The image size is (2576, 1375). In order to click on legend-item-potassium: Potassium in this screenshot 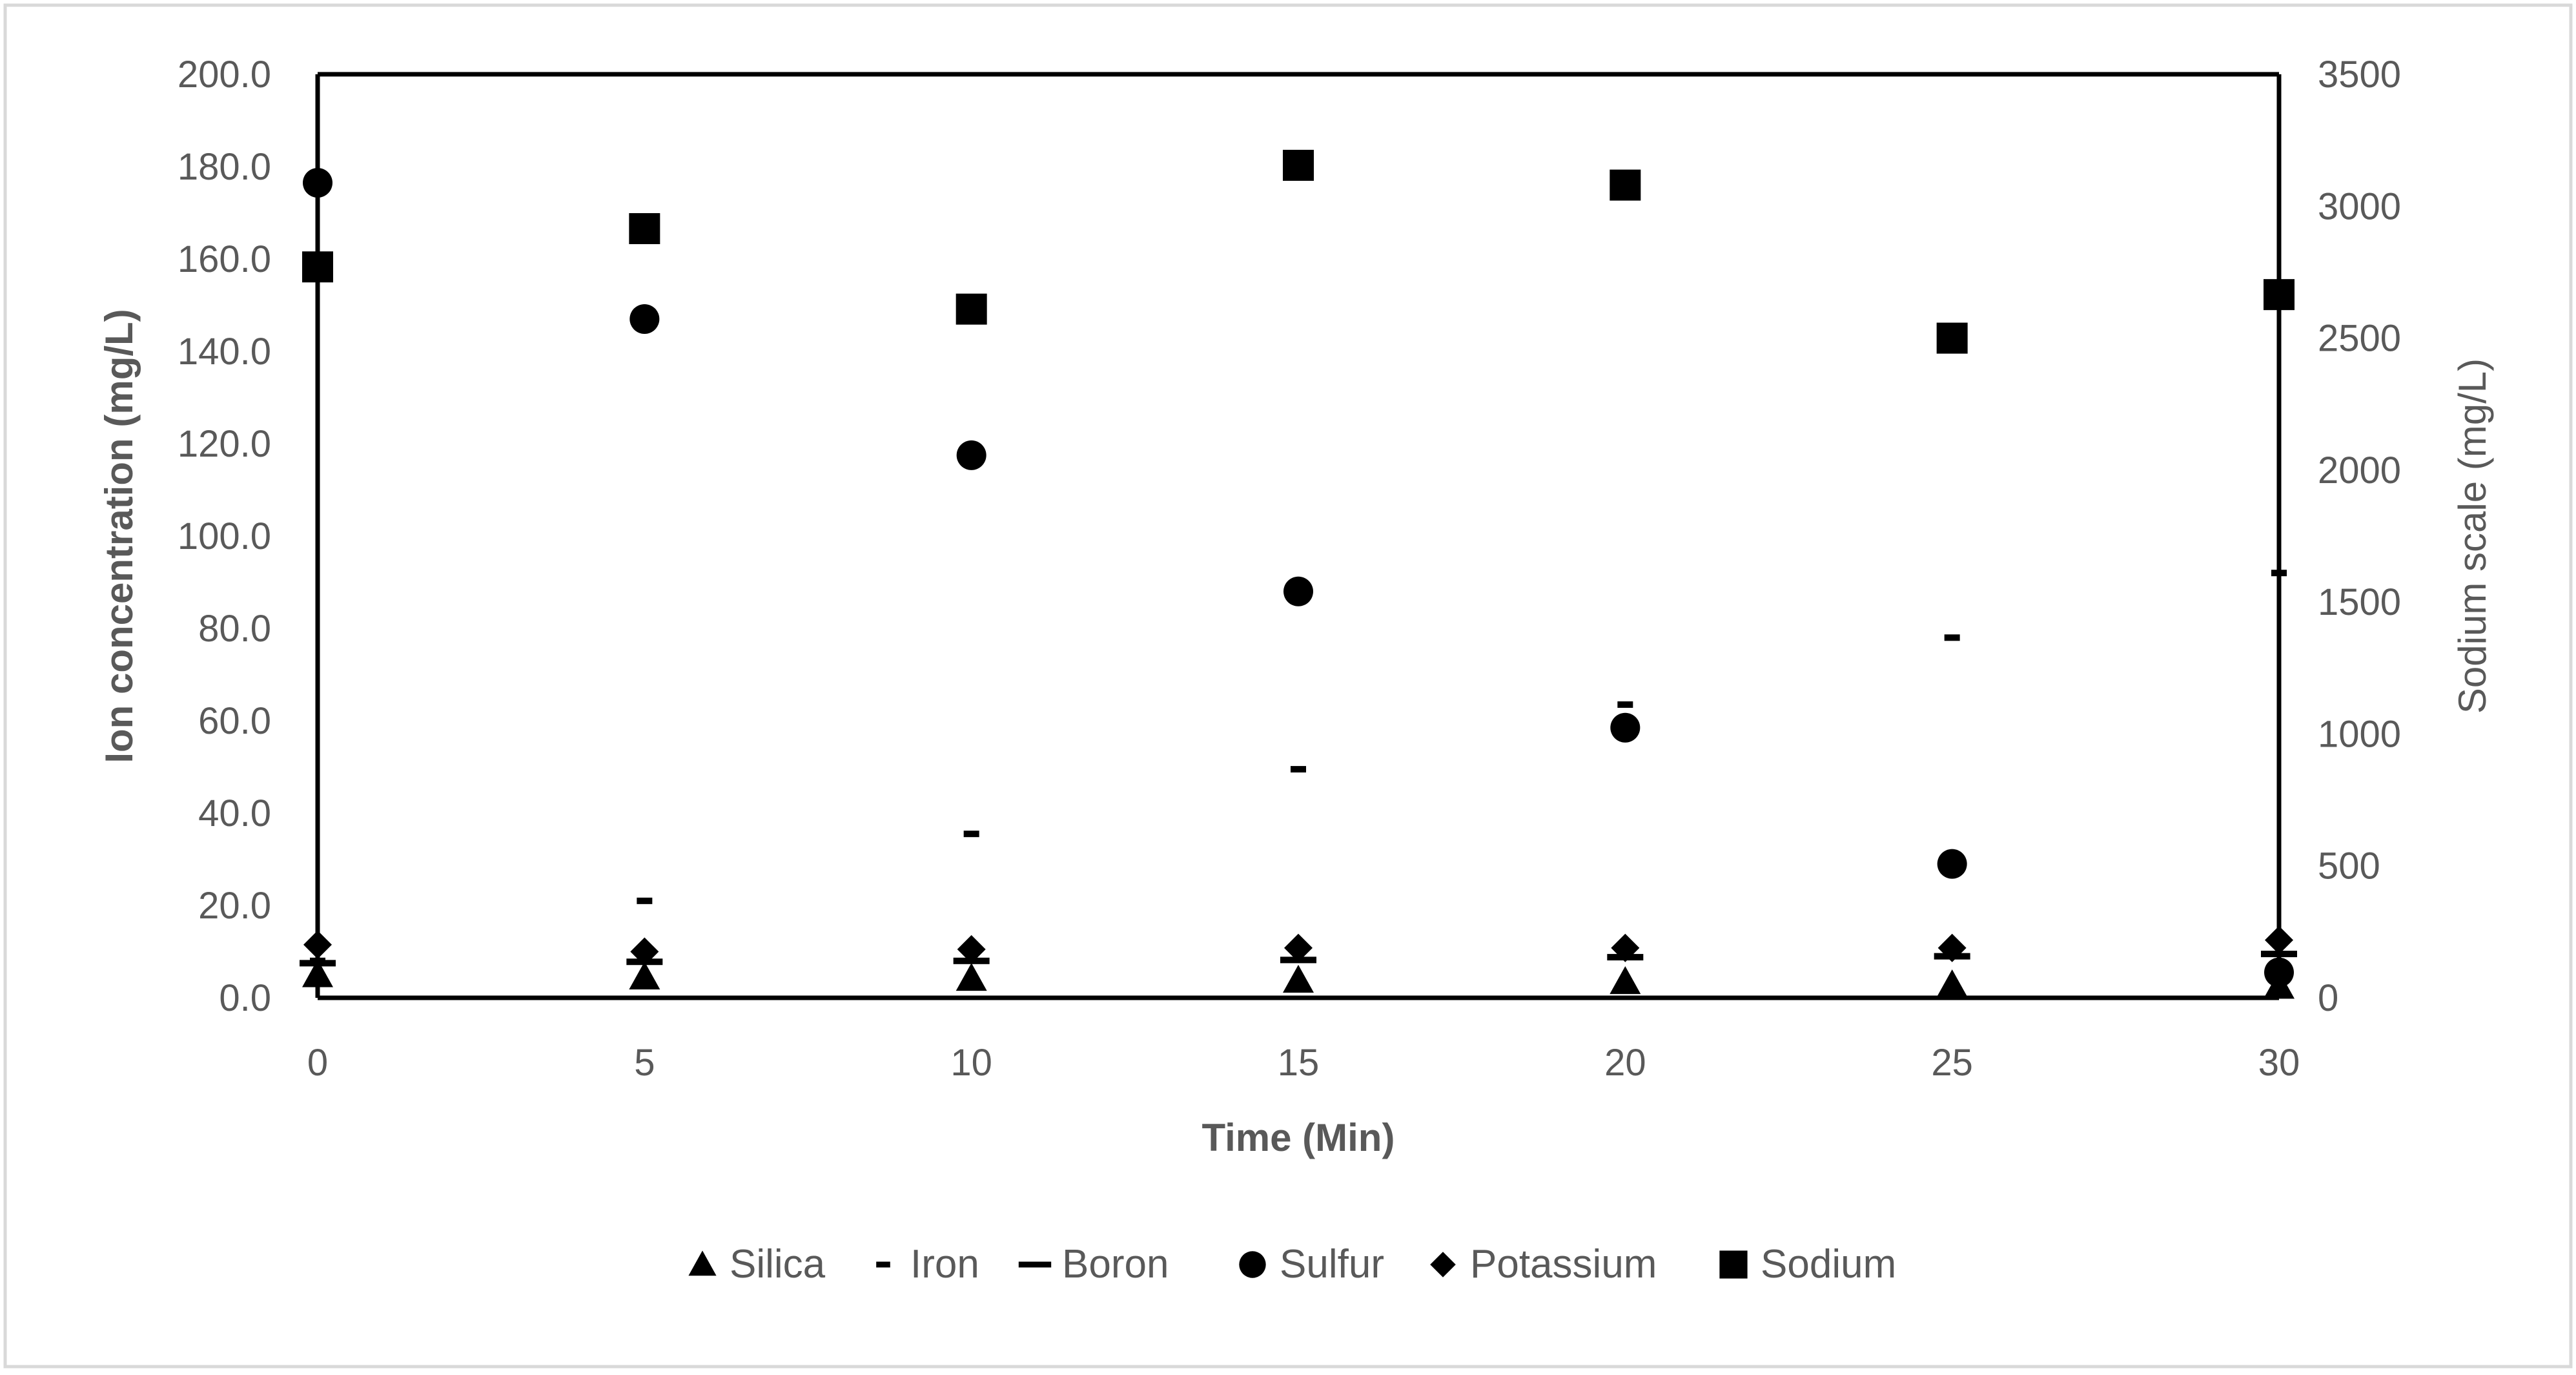, I will do `click(1544, 1264)`.